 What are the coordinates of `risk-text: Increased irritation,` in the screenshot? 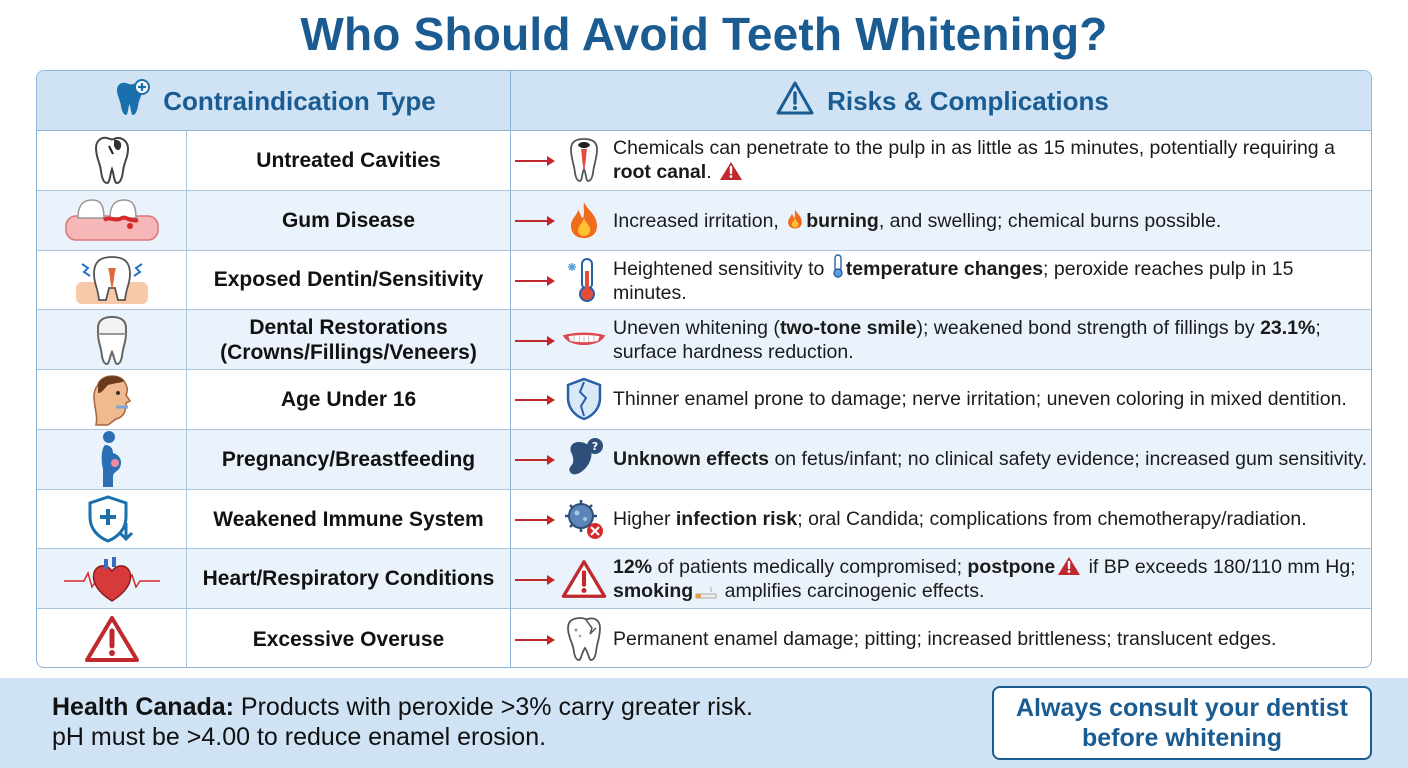 It's located at (699, 220).